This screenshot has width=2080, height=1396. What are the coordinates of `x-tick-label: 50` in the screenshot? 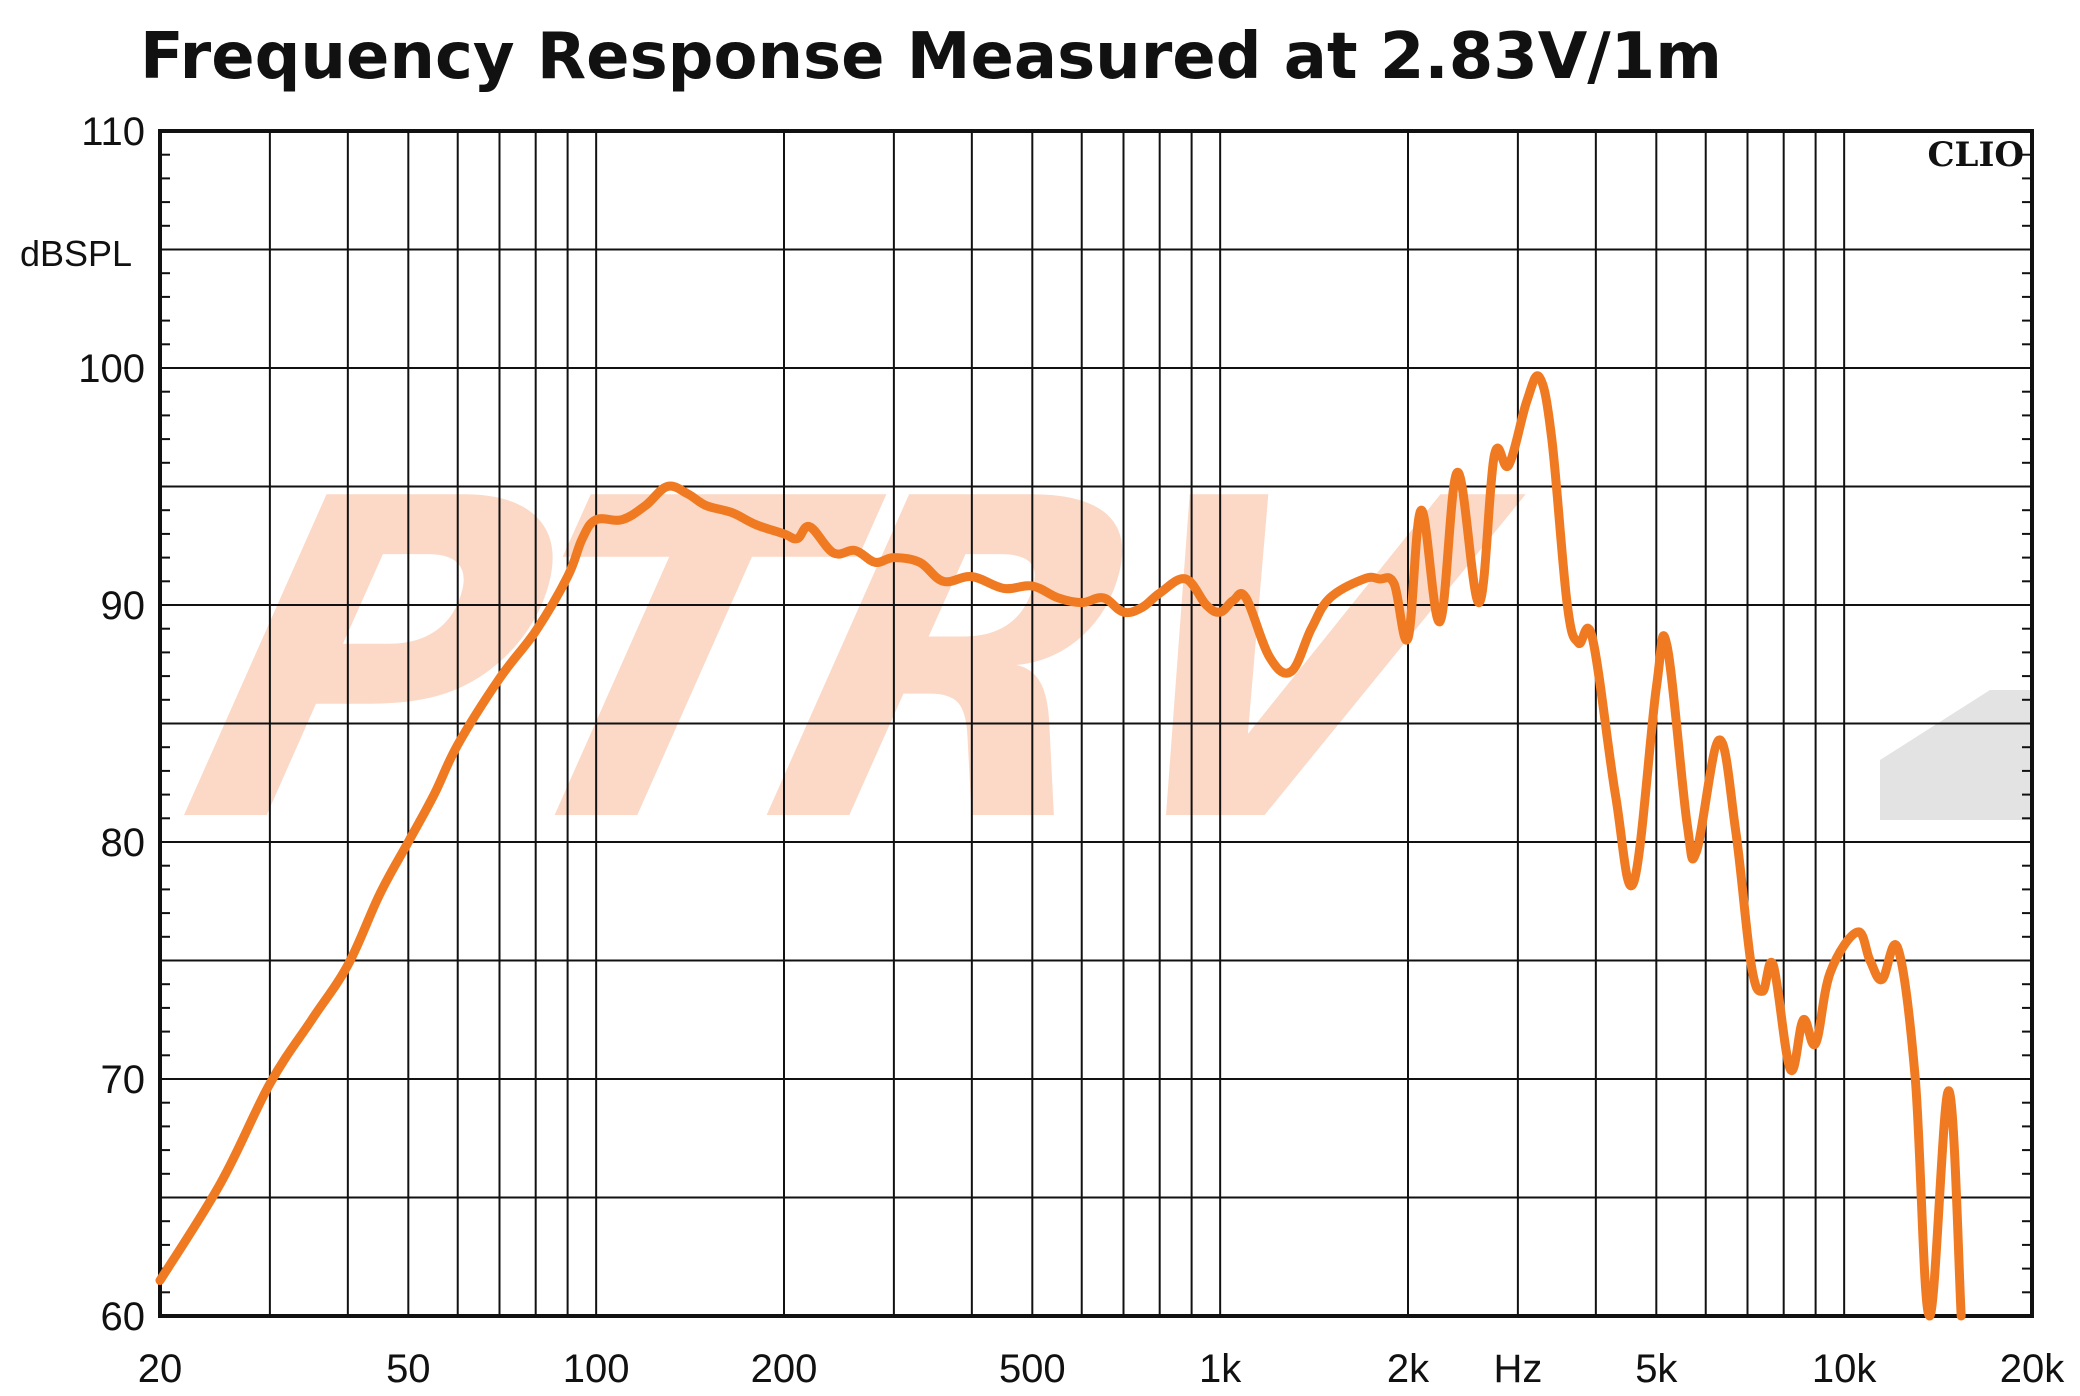 It's located at (408, 1369).